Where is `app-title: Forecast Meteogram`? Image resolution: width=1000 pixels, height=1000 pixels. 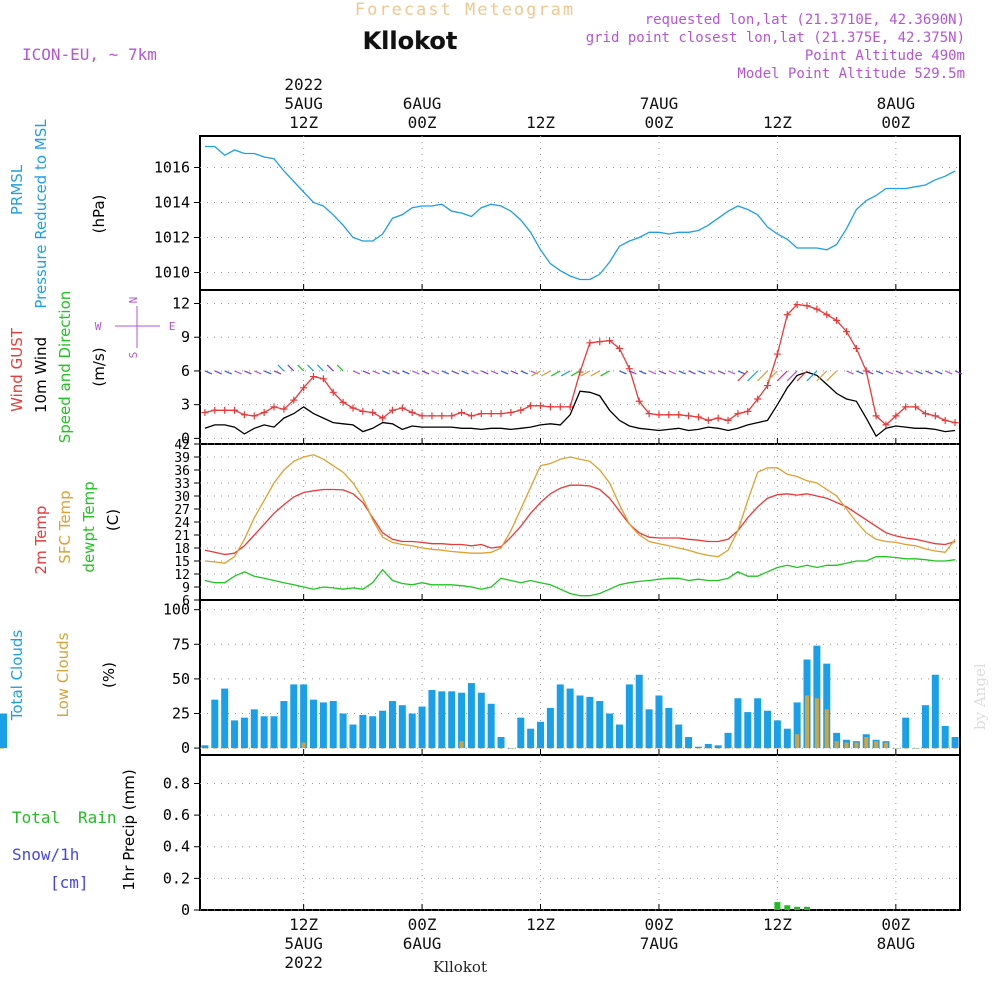 app-title: Forecast Meteogram is located at coordinates (465, 10).